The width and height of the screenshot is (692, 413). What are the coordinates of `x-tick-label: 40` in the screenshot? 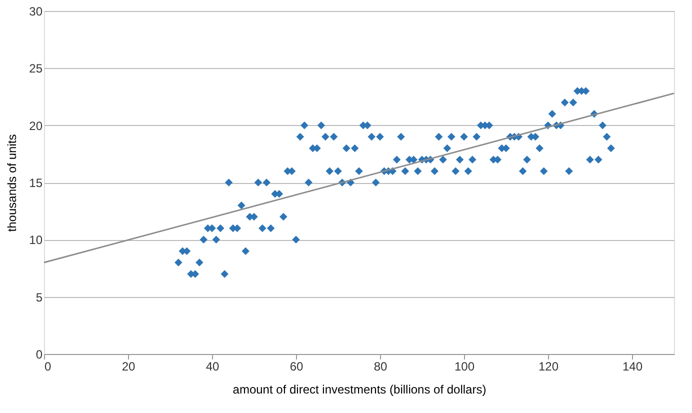 It's located at (213, 367).